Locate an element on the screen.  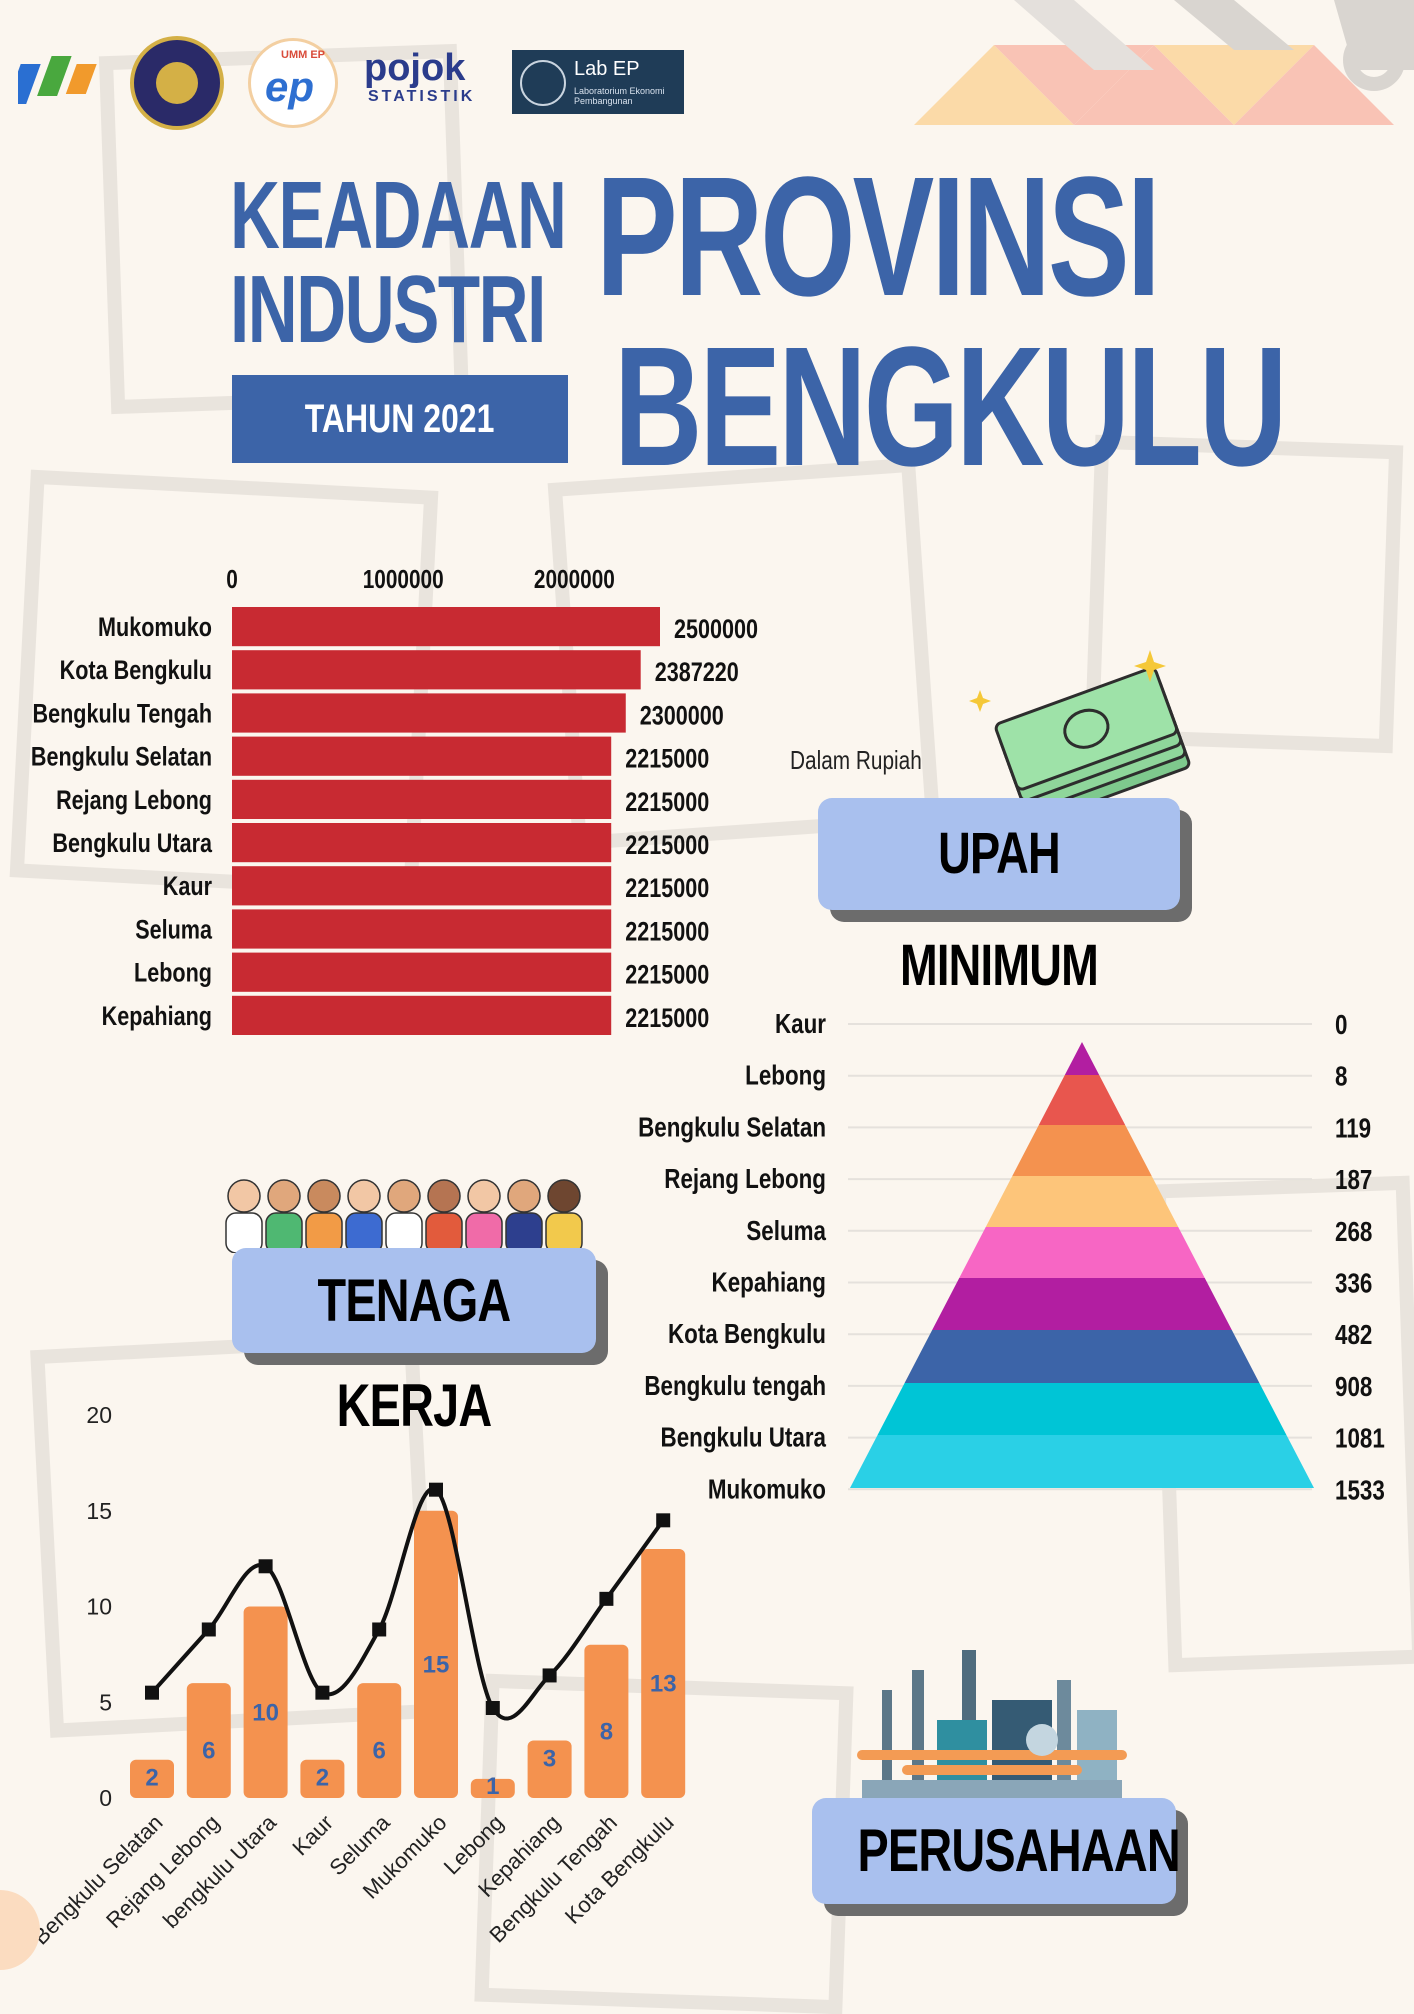
corner-decoration is located at coordinates (1164, 62).